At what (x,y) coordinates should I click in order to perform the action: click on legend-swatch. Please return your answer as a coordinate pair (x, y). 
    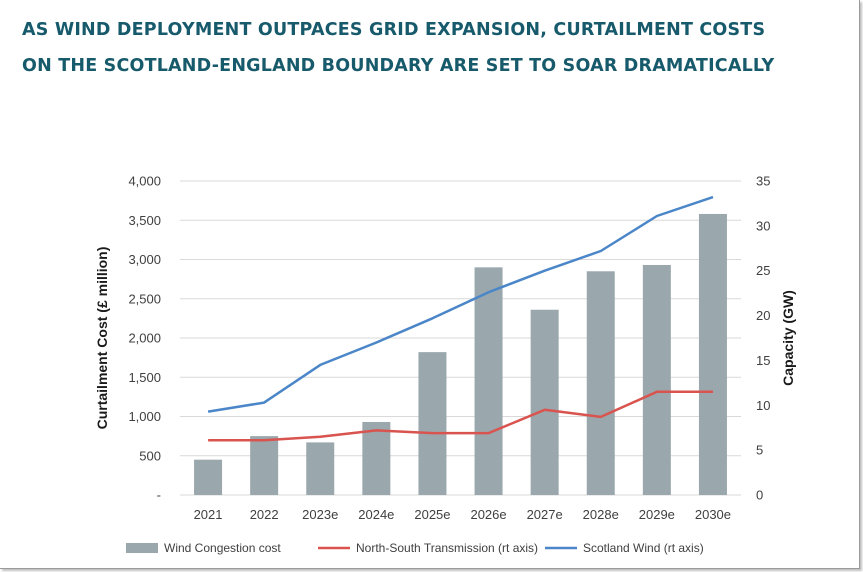
    Looking at the image, I should click on (142, 548).